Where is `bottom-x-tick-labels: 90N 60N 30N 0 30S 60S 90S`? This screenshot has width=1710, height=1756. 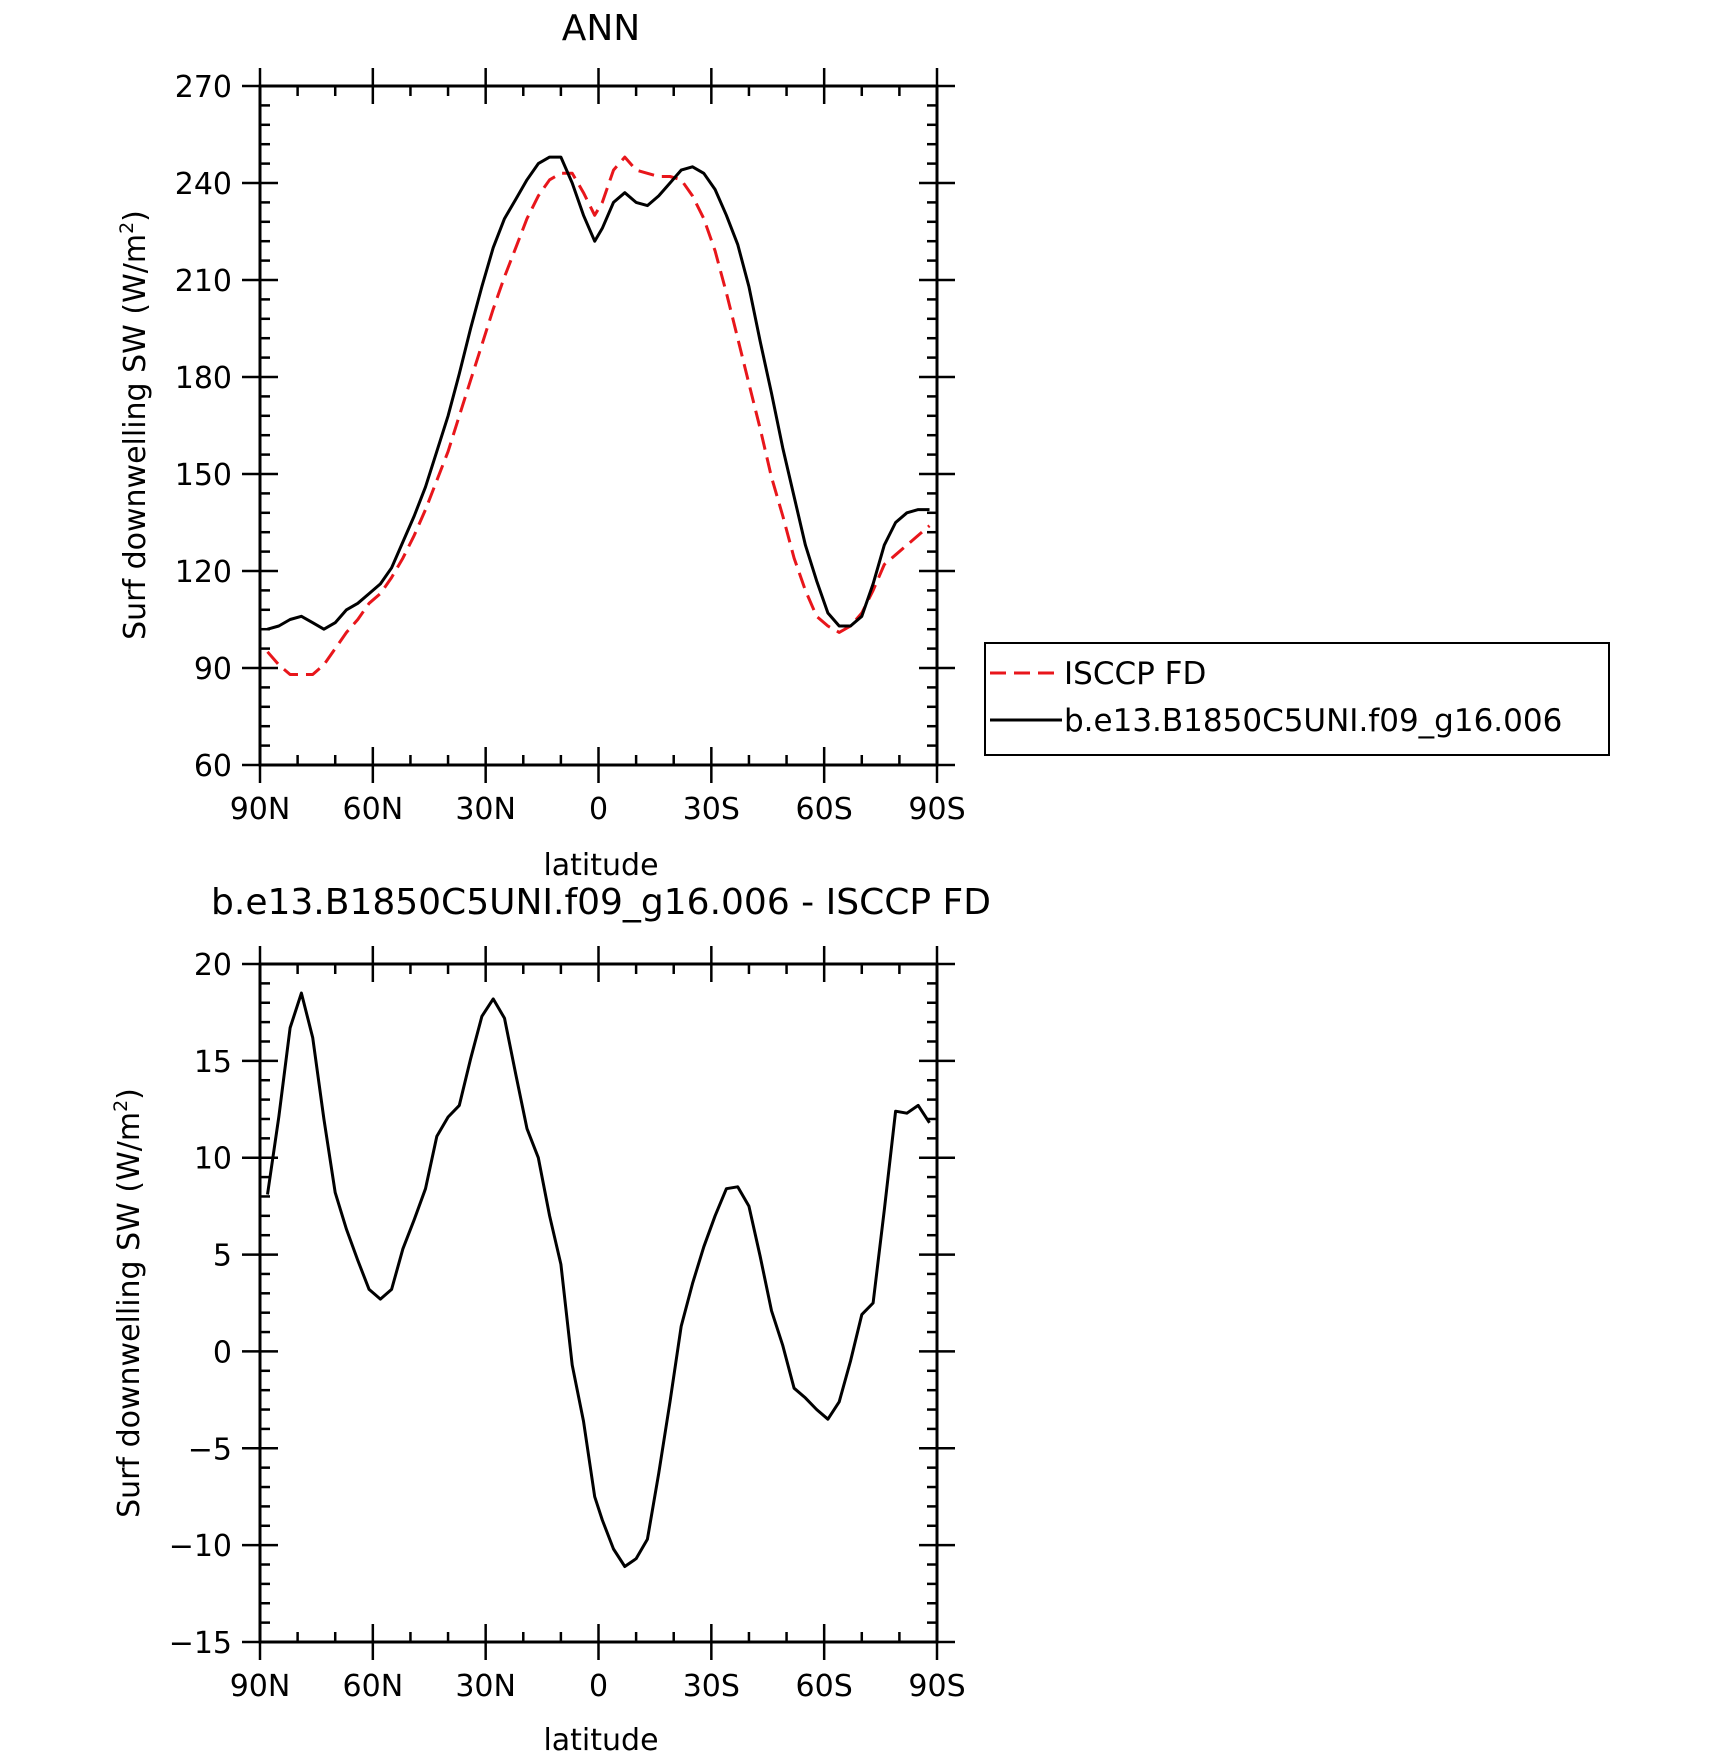
bottom-x-tick-labels: 90N 60N 30N 0 30S 60S 90S is located at coordinates (598, 1686).